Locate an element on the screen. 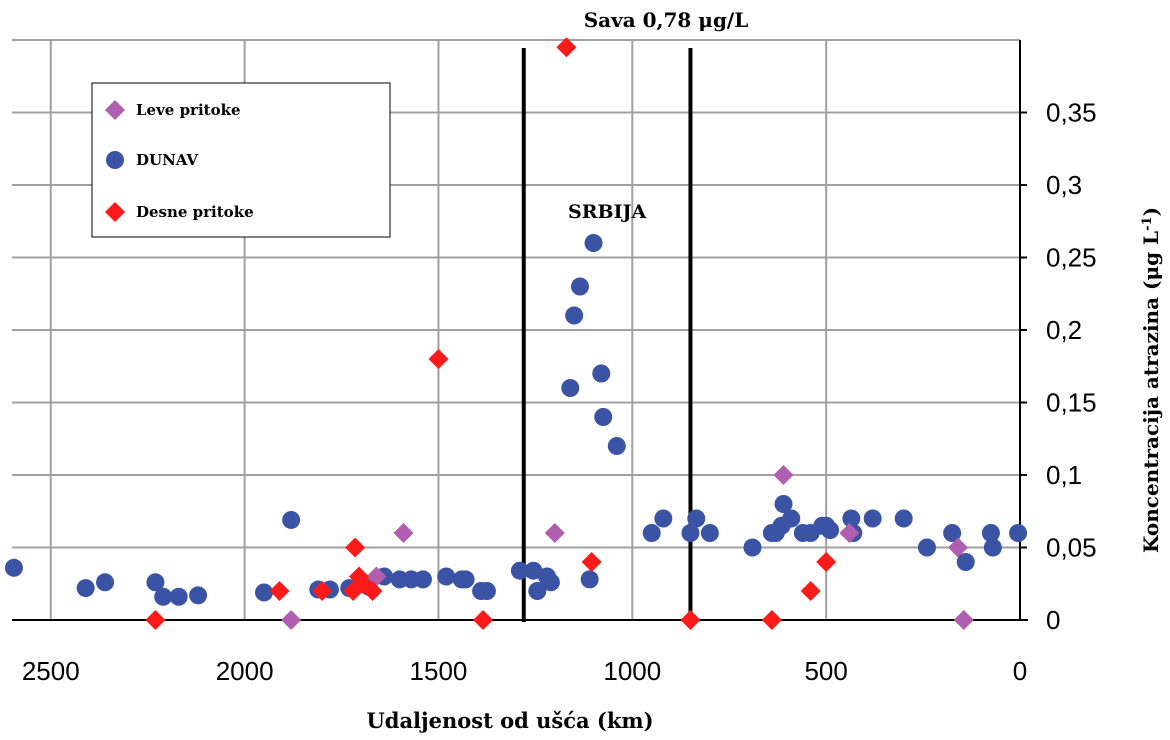 Image resolution: width=1170 pixels, height=740 pixels. legend-label-leve-pritoke: Leve pritoke is located at coordinates (188, 110).